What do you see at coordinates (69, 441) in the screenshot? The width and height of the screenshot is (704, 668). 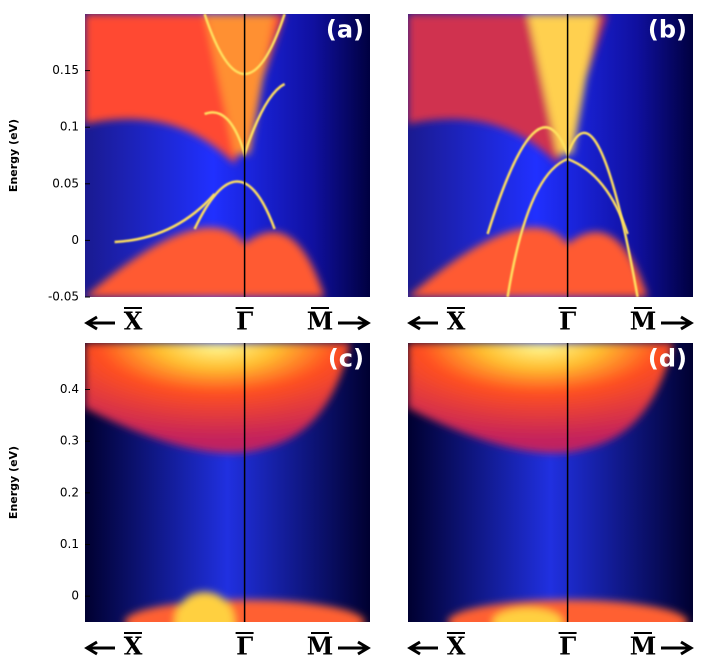 I see `y-tick-label: 0.3` at bounding box center [69, 441].